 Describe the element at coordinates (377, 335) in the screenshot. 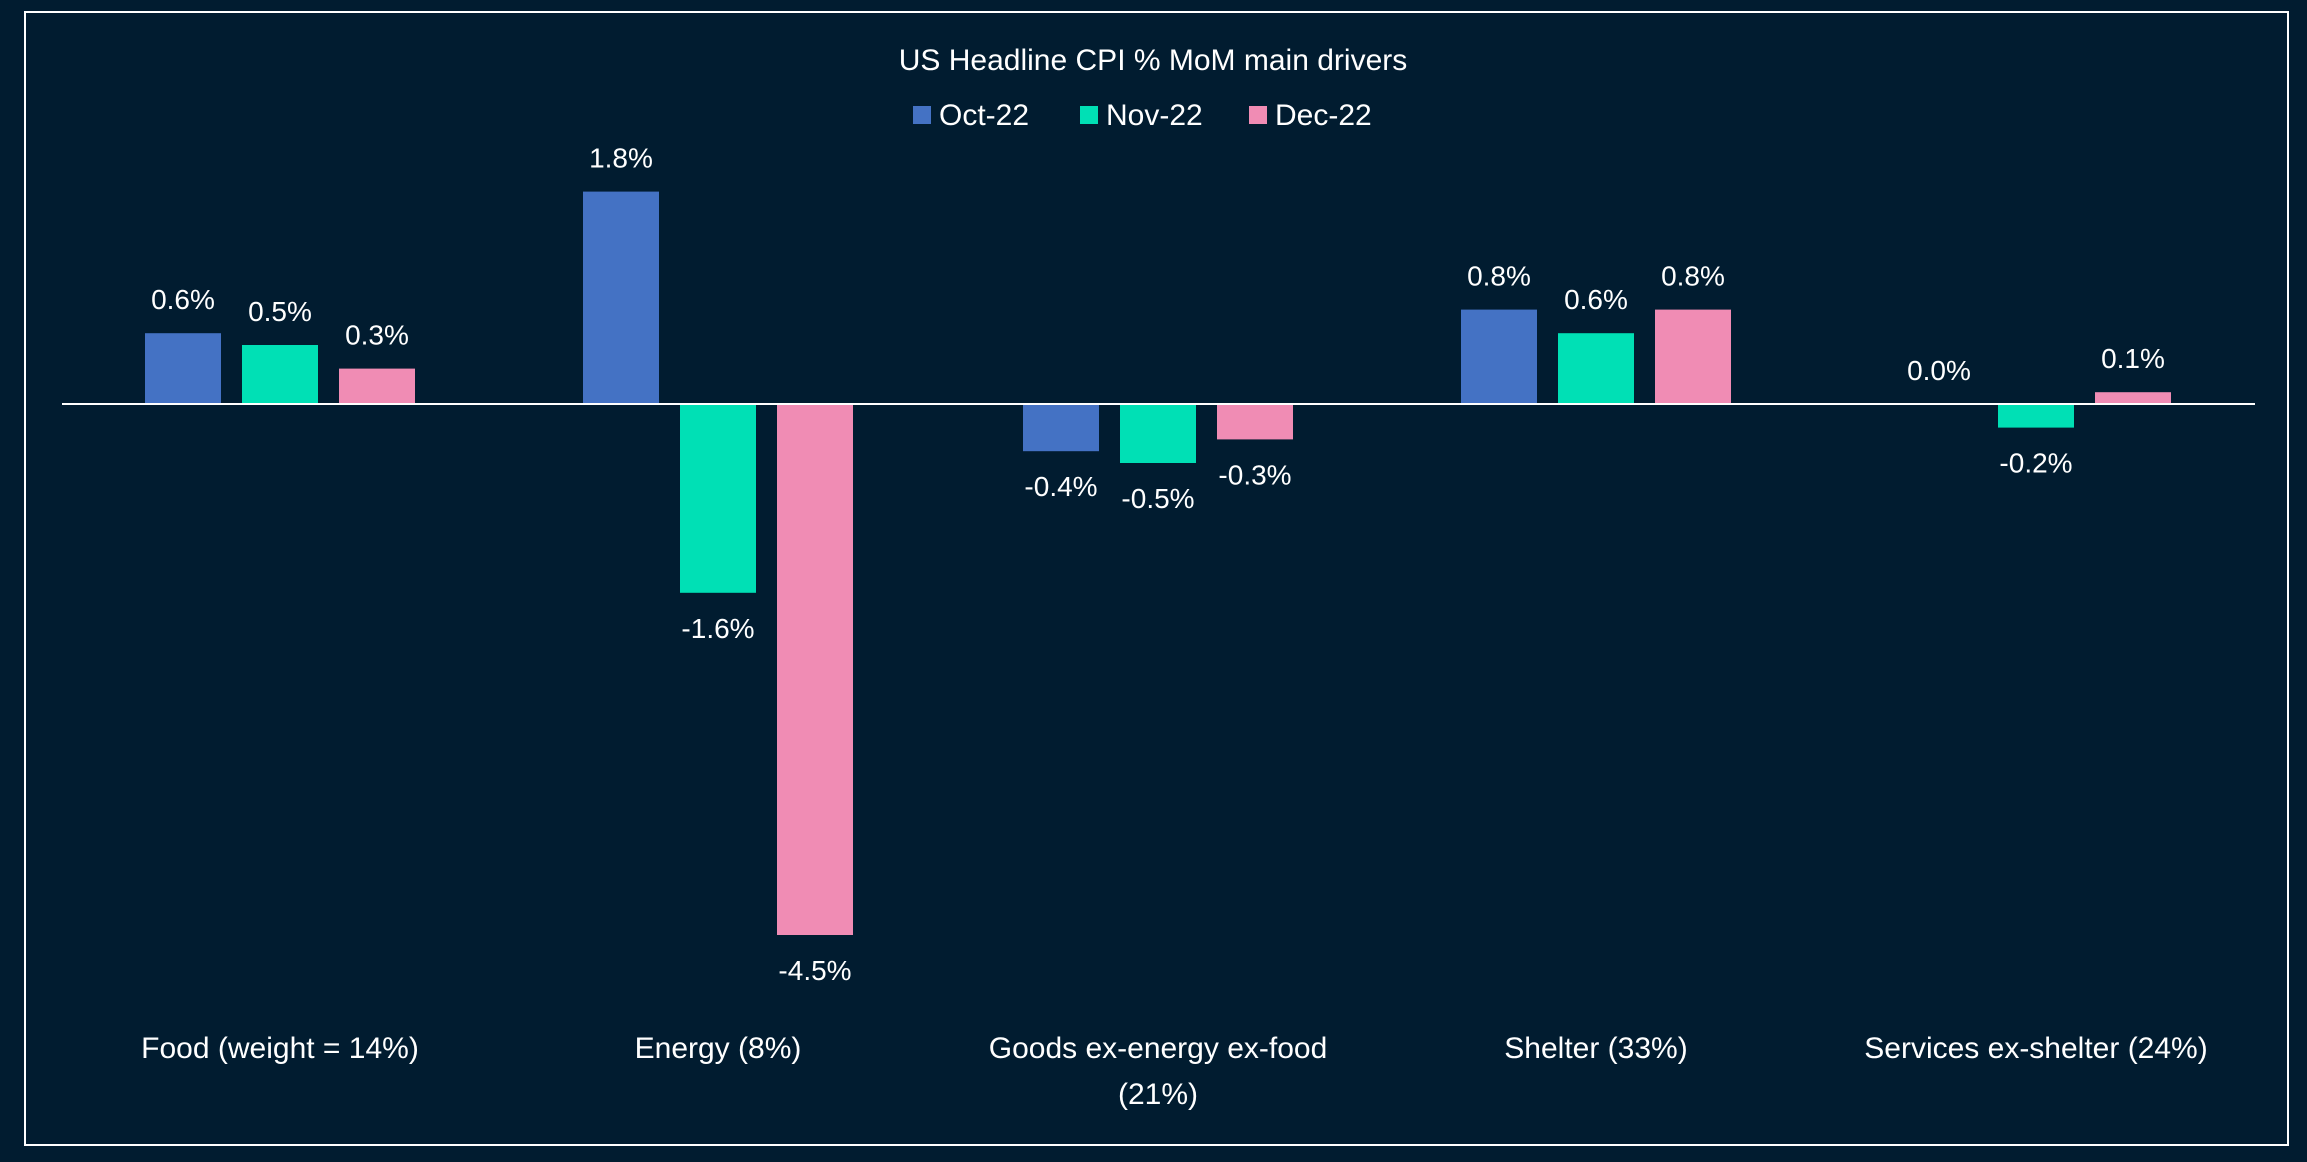

I see `data-label-dec-22-1: 0.3%` at that location.